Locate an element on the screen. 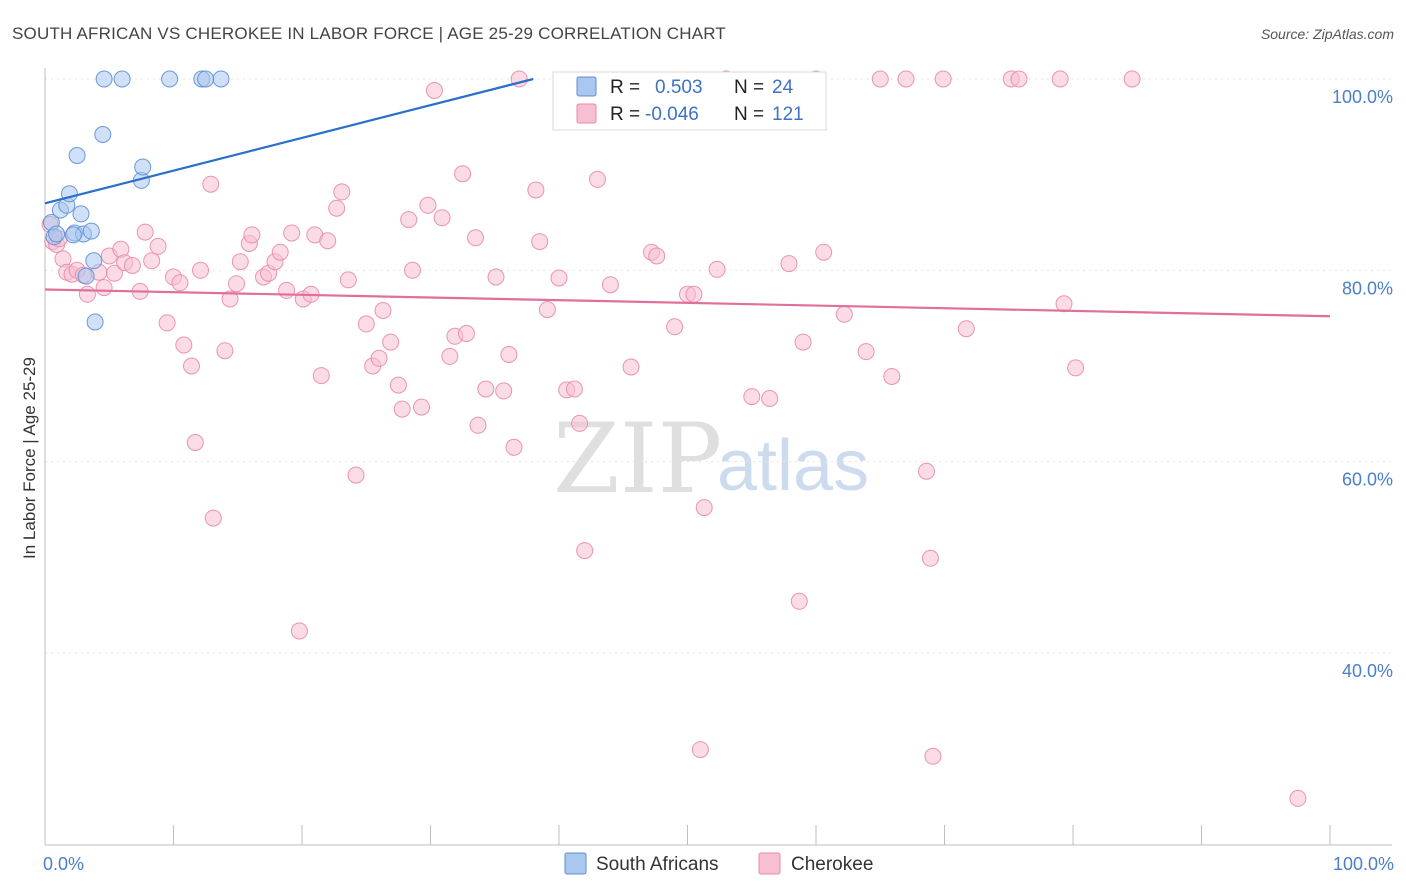  bottom-legend-label-south-africans: South Africans is located at coordinates (657, 864).